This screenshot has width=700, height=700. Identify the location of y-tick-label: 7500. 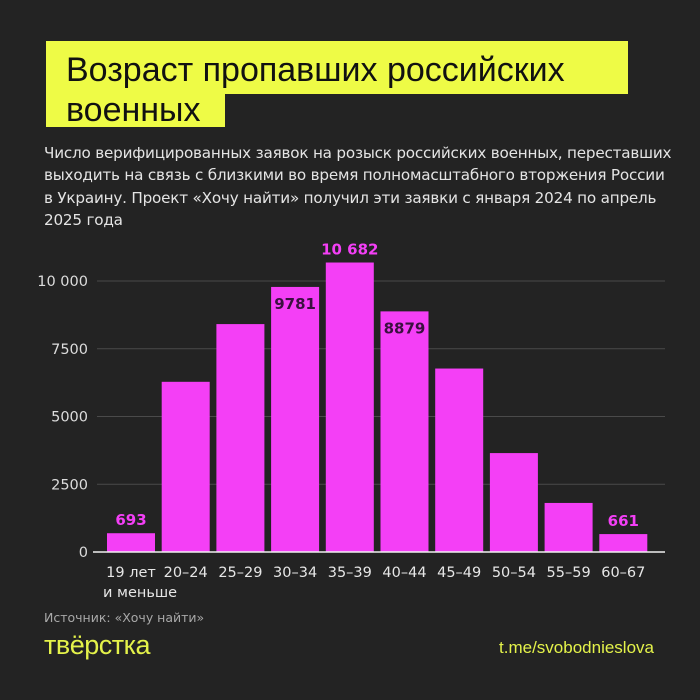
(69, 350).